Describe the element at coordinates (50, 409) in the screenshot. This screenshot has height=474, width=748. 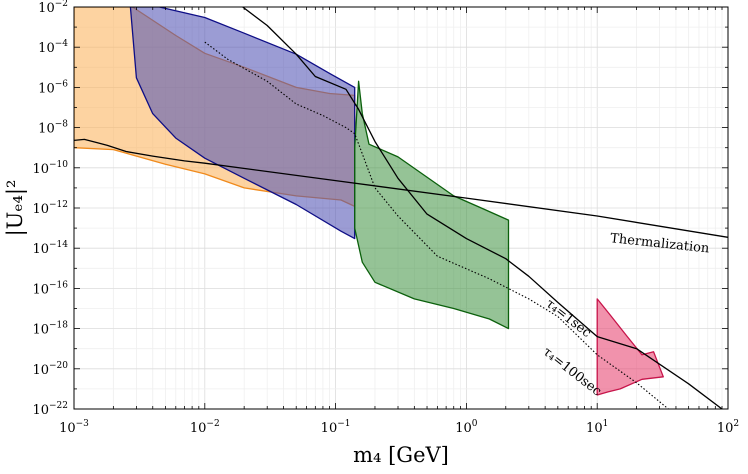
I see `y-tick-label: 10⁻²²` at that location.